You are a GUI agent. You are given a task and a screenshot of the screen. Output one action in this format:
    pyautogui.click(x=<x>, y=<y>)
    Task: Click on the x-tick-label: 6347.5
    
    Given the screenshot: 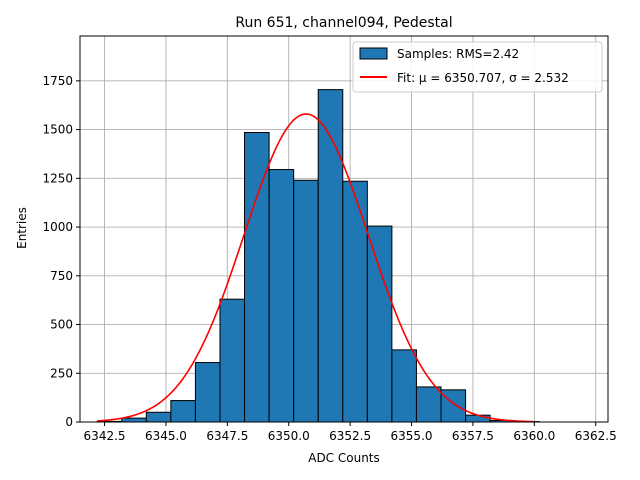 What is the action you would take?
    pyautogui.click(x=227, y=436)
    